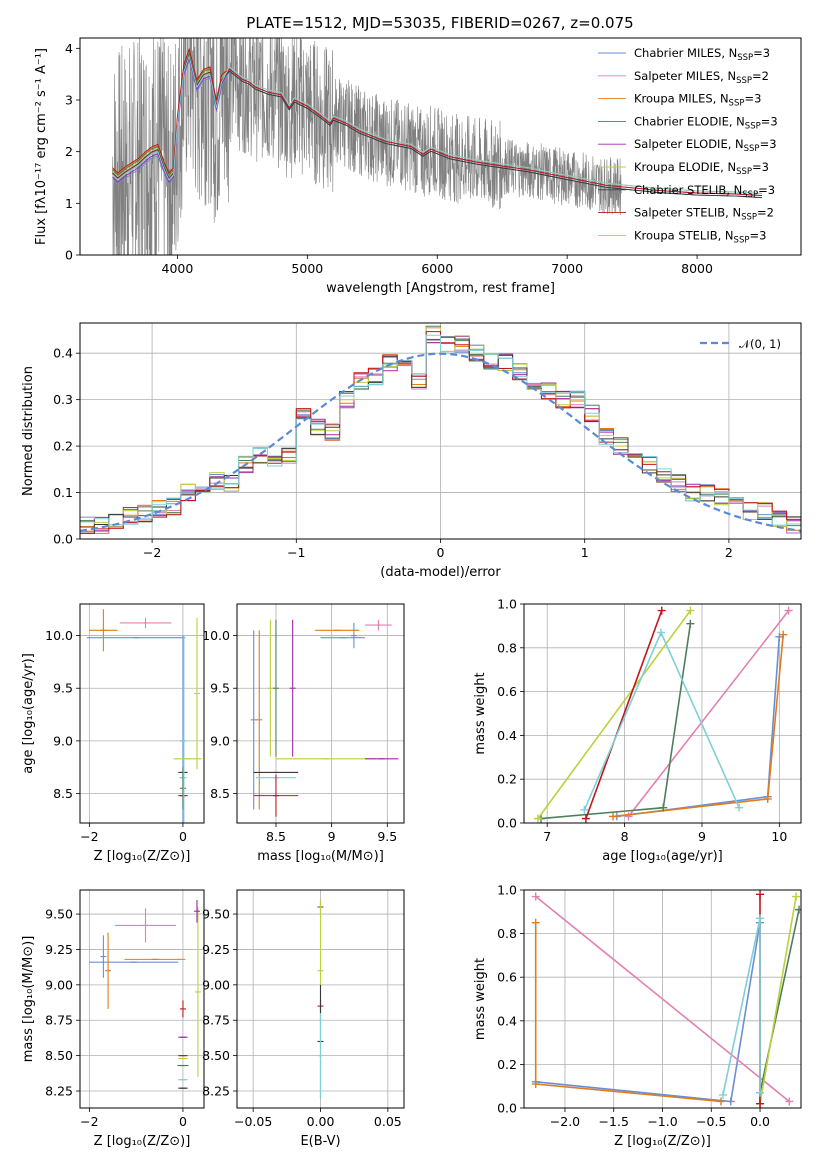 The height and width of the screenshot is (1170, 819). Describe the element at coordinates (687, 213) in the screenshot. I see `legend-label: Salpeter STELIB, N` at that location.